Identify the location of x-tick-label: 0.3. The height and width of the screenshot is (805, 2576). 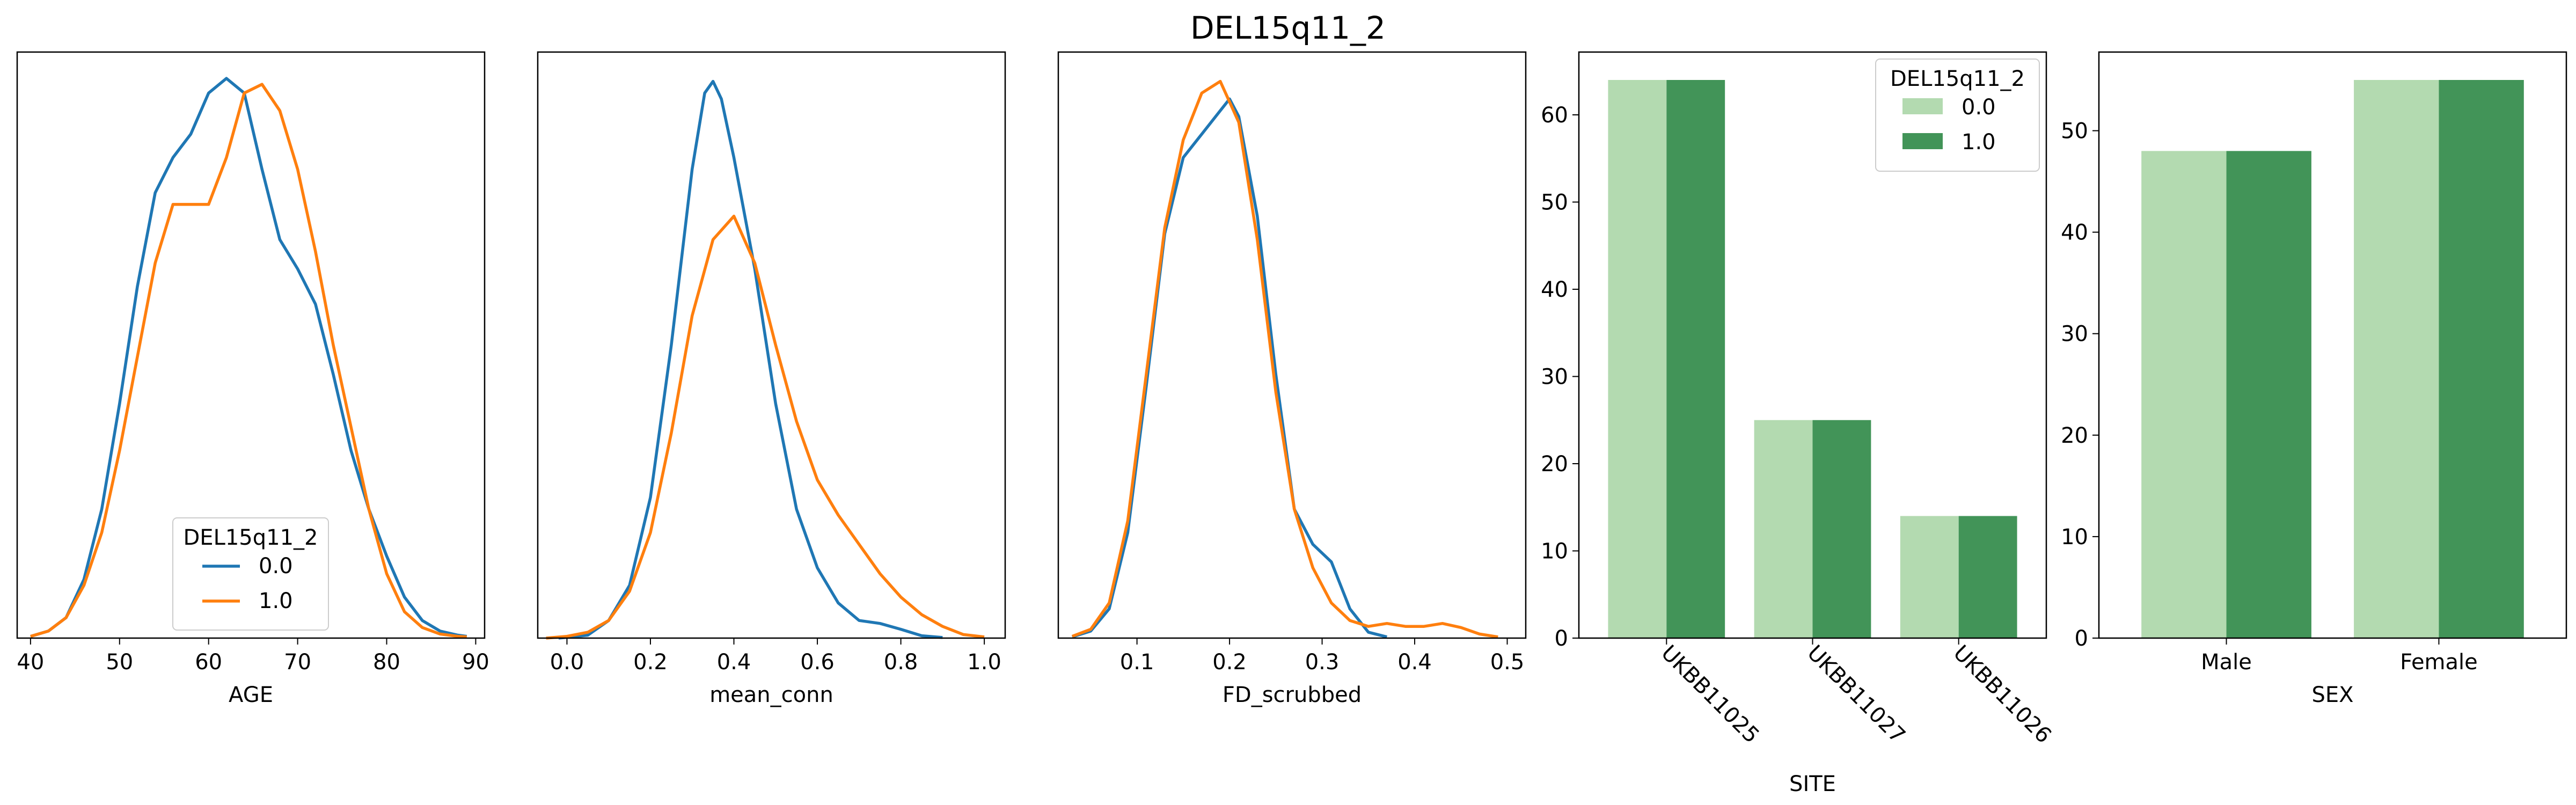
(1322, 662).